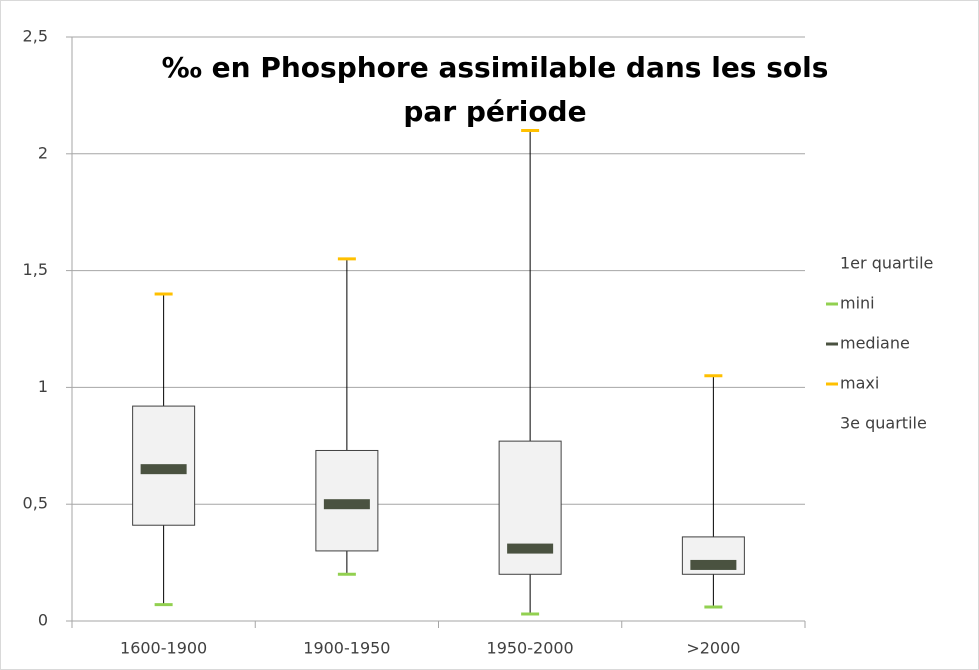  I want to click on y-tick-label: 1,5, so click(35, 269).